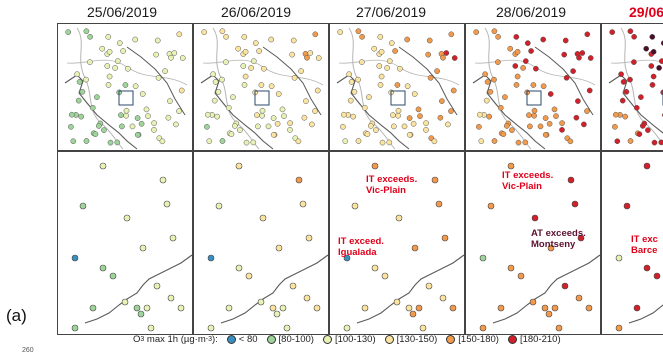  What do you see at coordinates (632, 179) in the screenshot?
I see `map-canvas` at bounding box center [632, 179].